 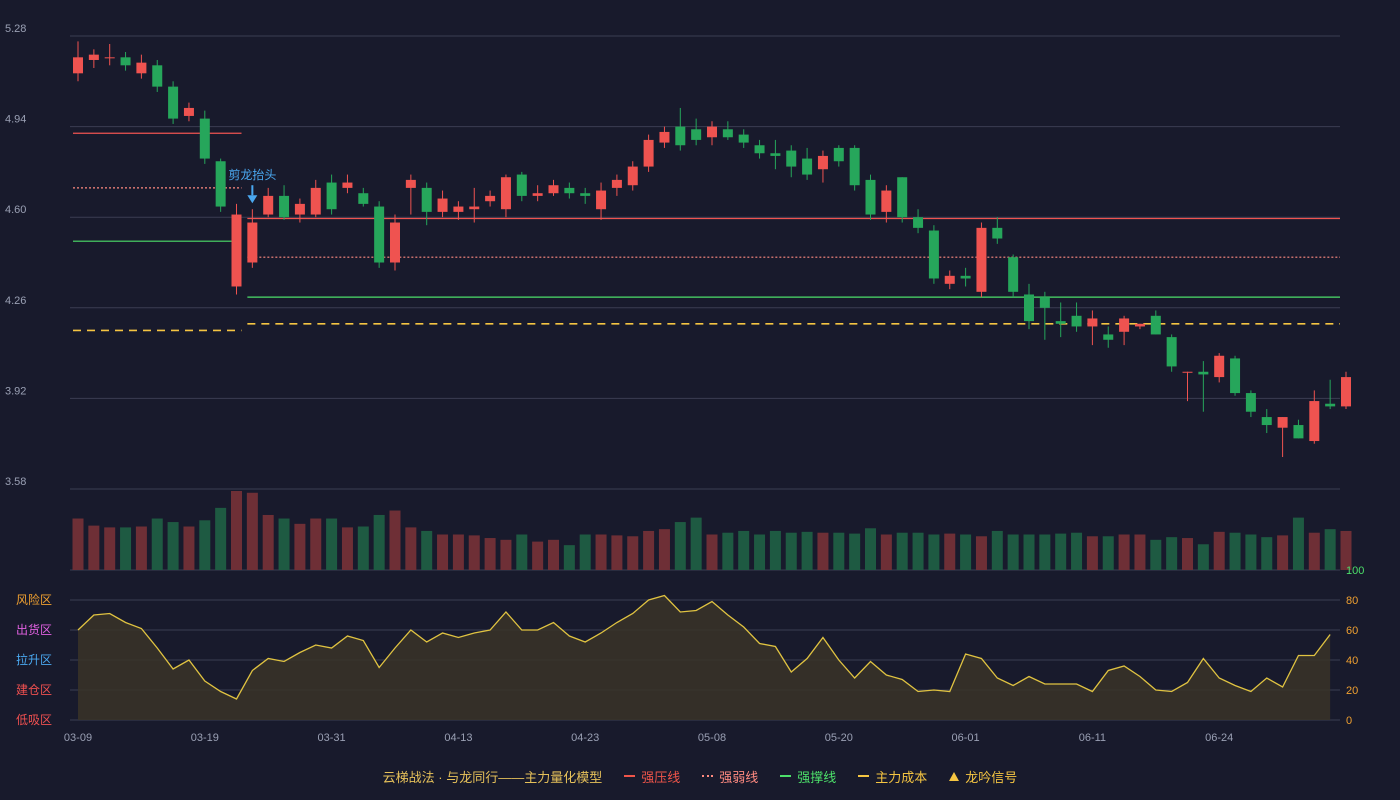 I want to click on pressure-line-swatch, so click(x=630, y=776).